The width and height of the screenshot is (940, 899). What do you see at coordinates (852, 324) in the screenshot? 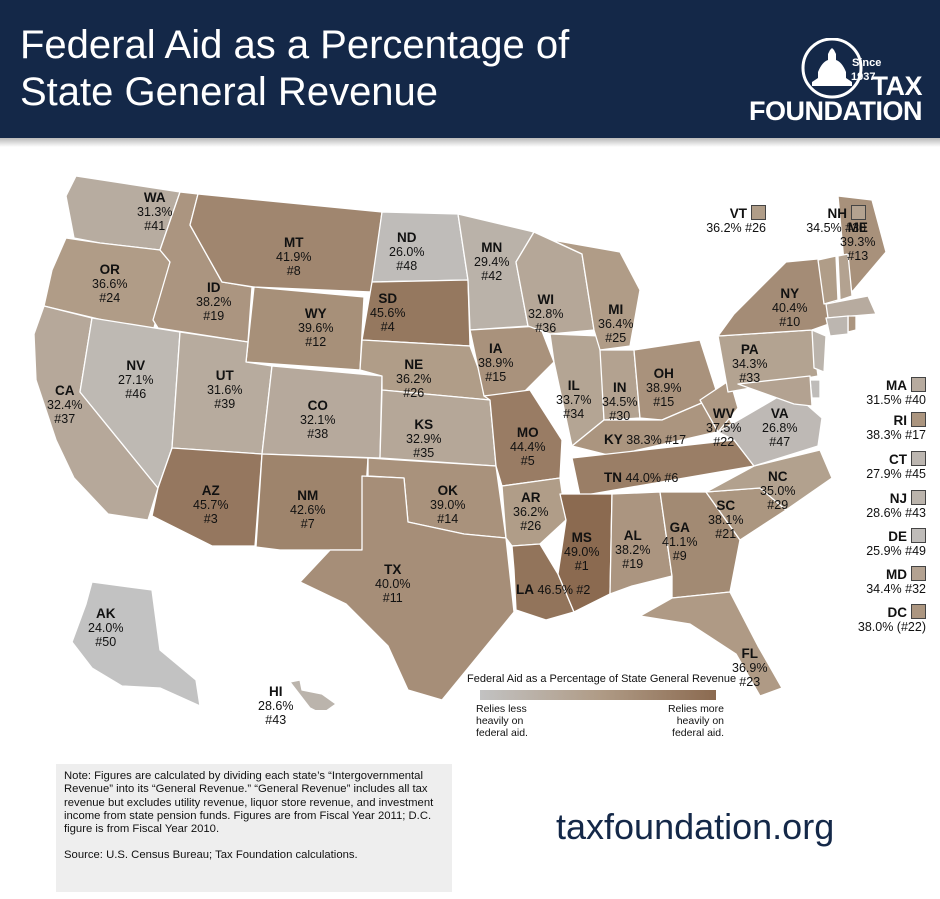
I see `state-ri` at bounding box center [852, 324].